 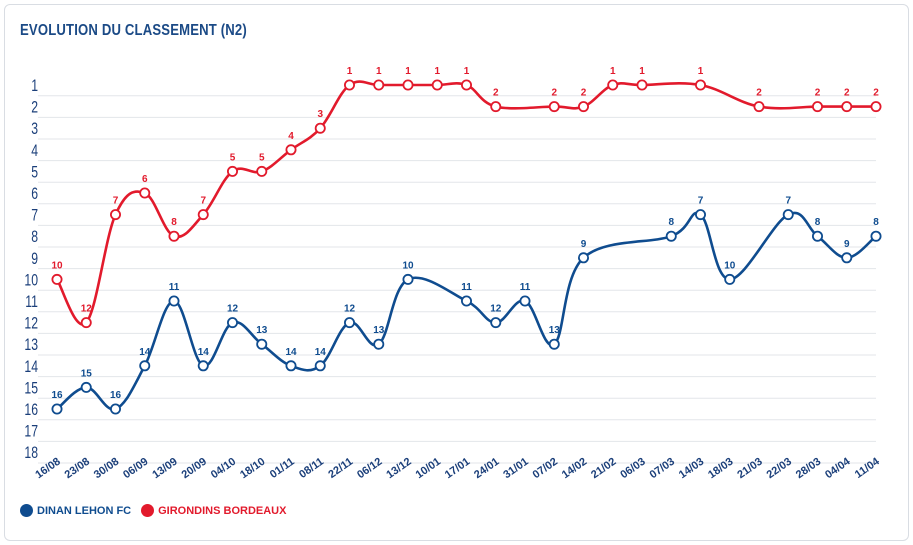 I want to click on data-label-bordeaux: 8, so click(x=174, y=222).